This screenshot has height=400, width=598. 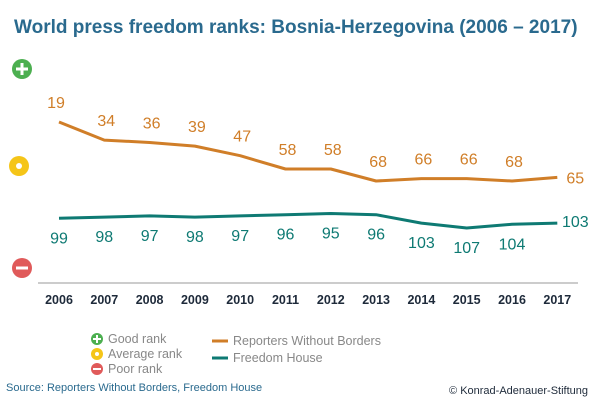 I want to click on data-label-freedom-house-2010: 97, so click(x=240, y=236).